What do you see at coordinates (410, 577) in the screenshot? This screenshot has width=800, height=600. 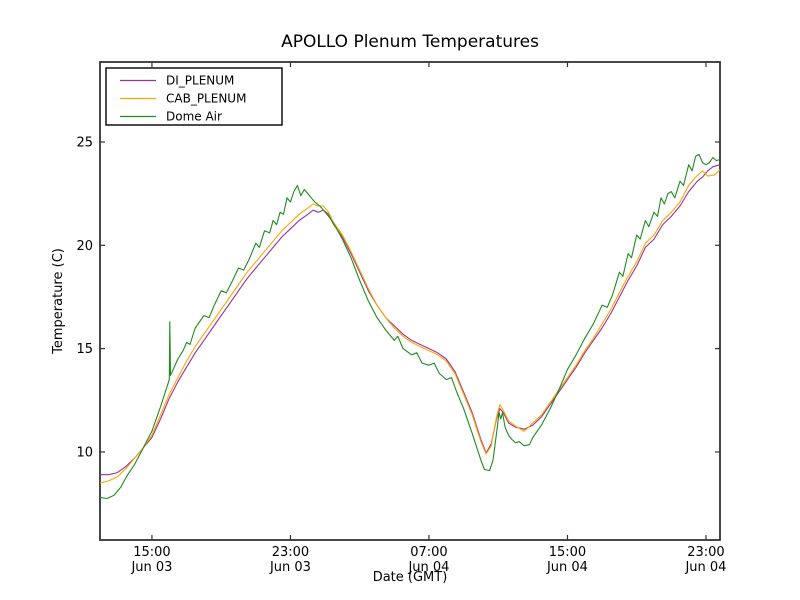 I see `x-axis-label: Date (GMT)` at bounding box center [410, 577].